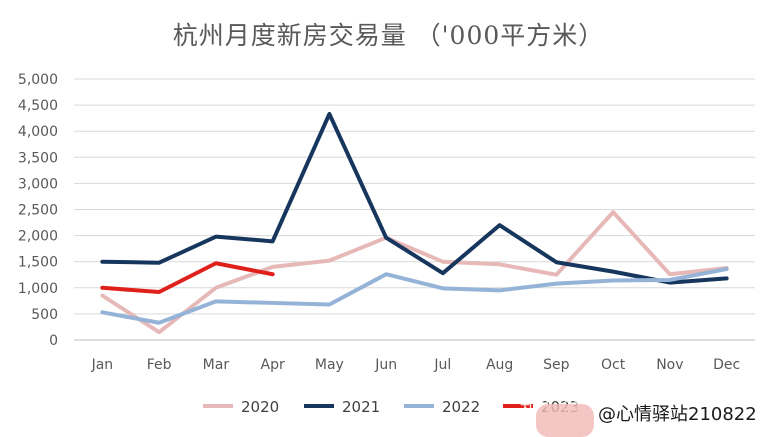  What do you see at coordinates (461, 407) in the screenshot?
I see `legend-label: 2022` at bounding box center [461, 407].